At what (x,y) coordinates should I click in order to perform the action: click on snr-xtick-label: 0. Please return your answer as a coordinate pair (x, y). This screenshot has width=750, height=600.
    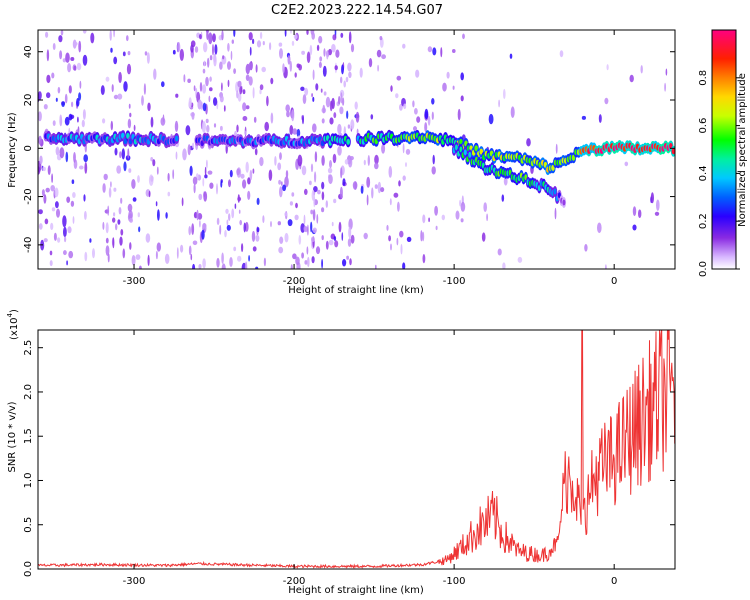
    Looking at the image, I should click on (614, 581).